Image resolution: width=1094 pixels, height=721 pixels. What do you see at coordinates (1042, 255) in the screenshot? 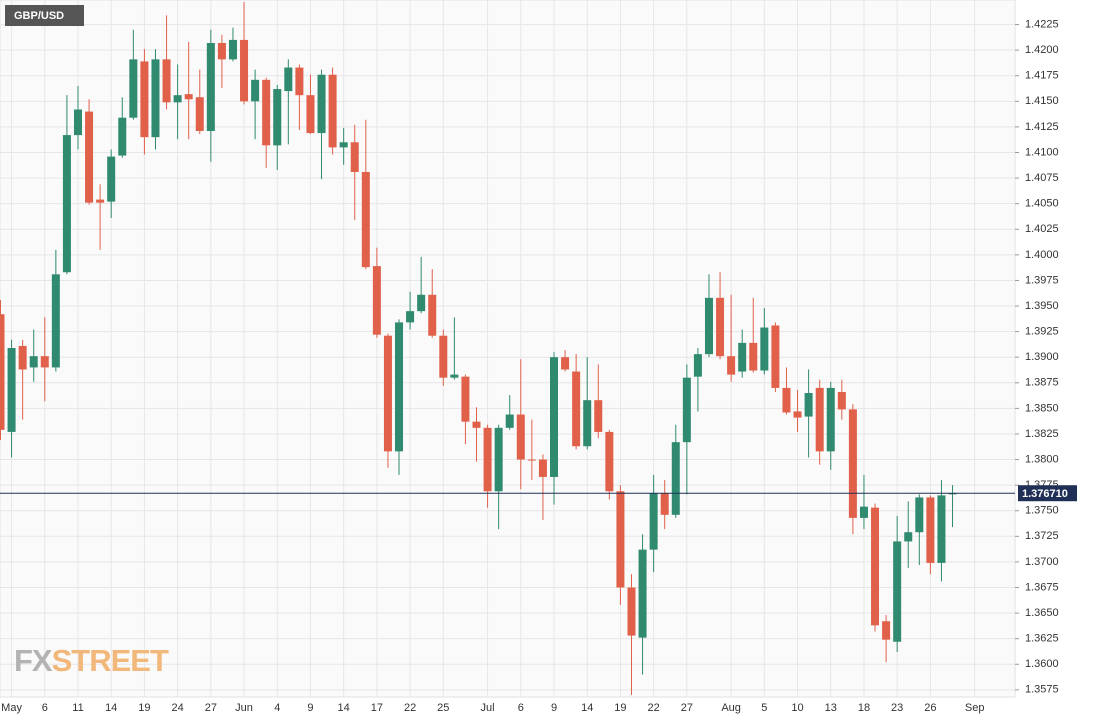
I see `y-tick-label: 1.4000` at bounding box center [1042, 255].